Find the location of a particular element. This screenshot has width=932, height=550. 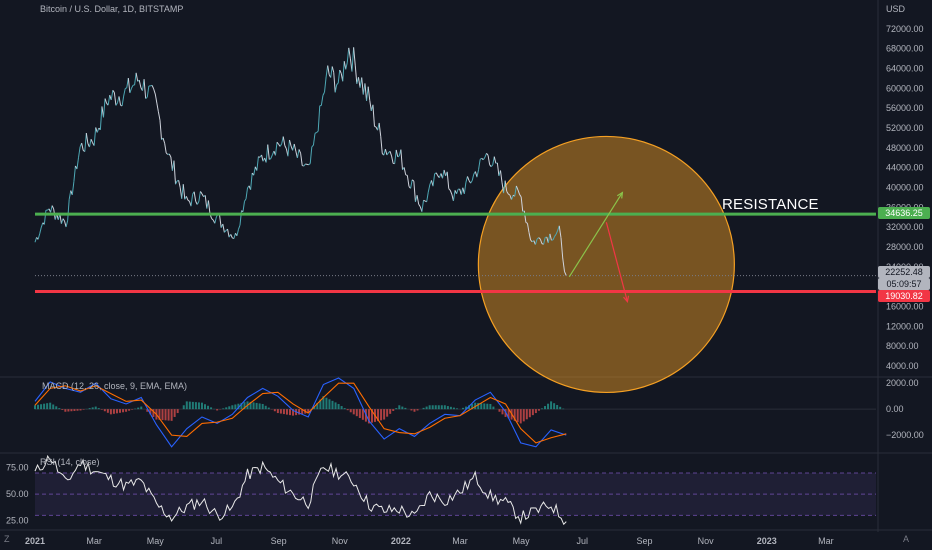

projection-arrows is located at coordinates (599, 247).